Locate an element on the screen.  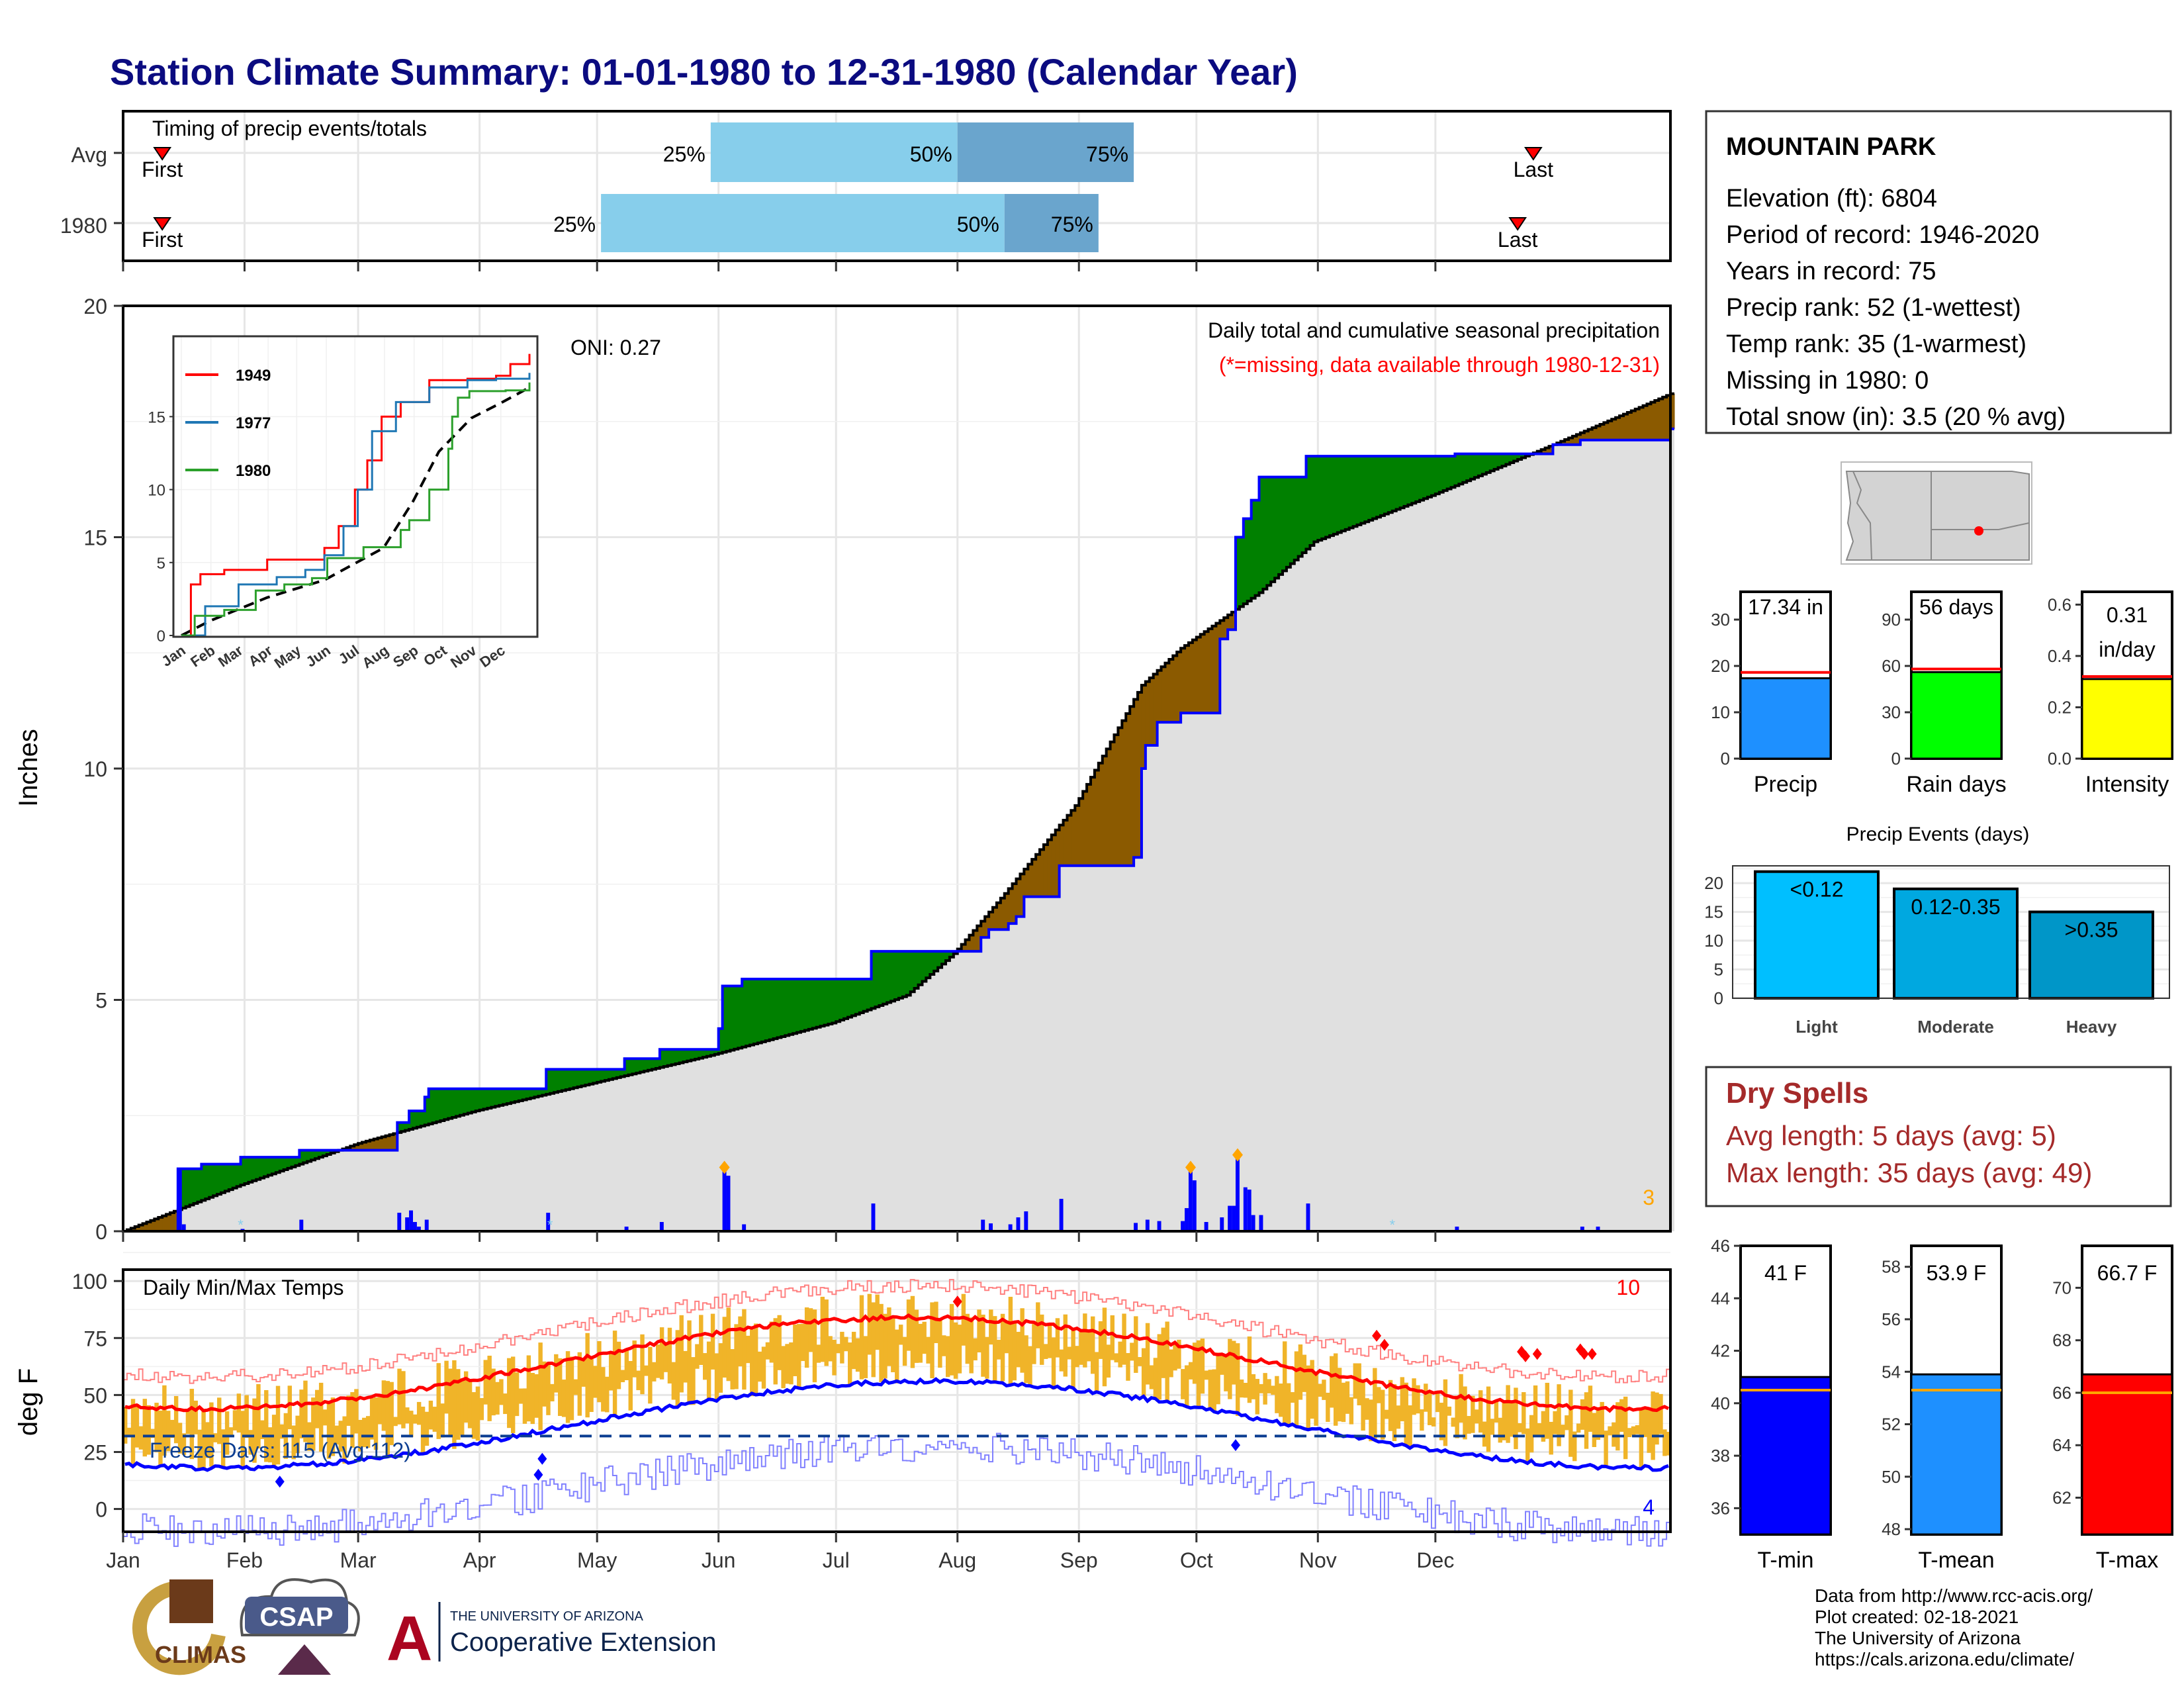
precip-corner-count: 3 is located at coordinates (1649, 1197).